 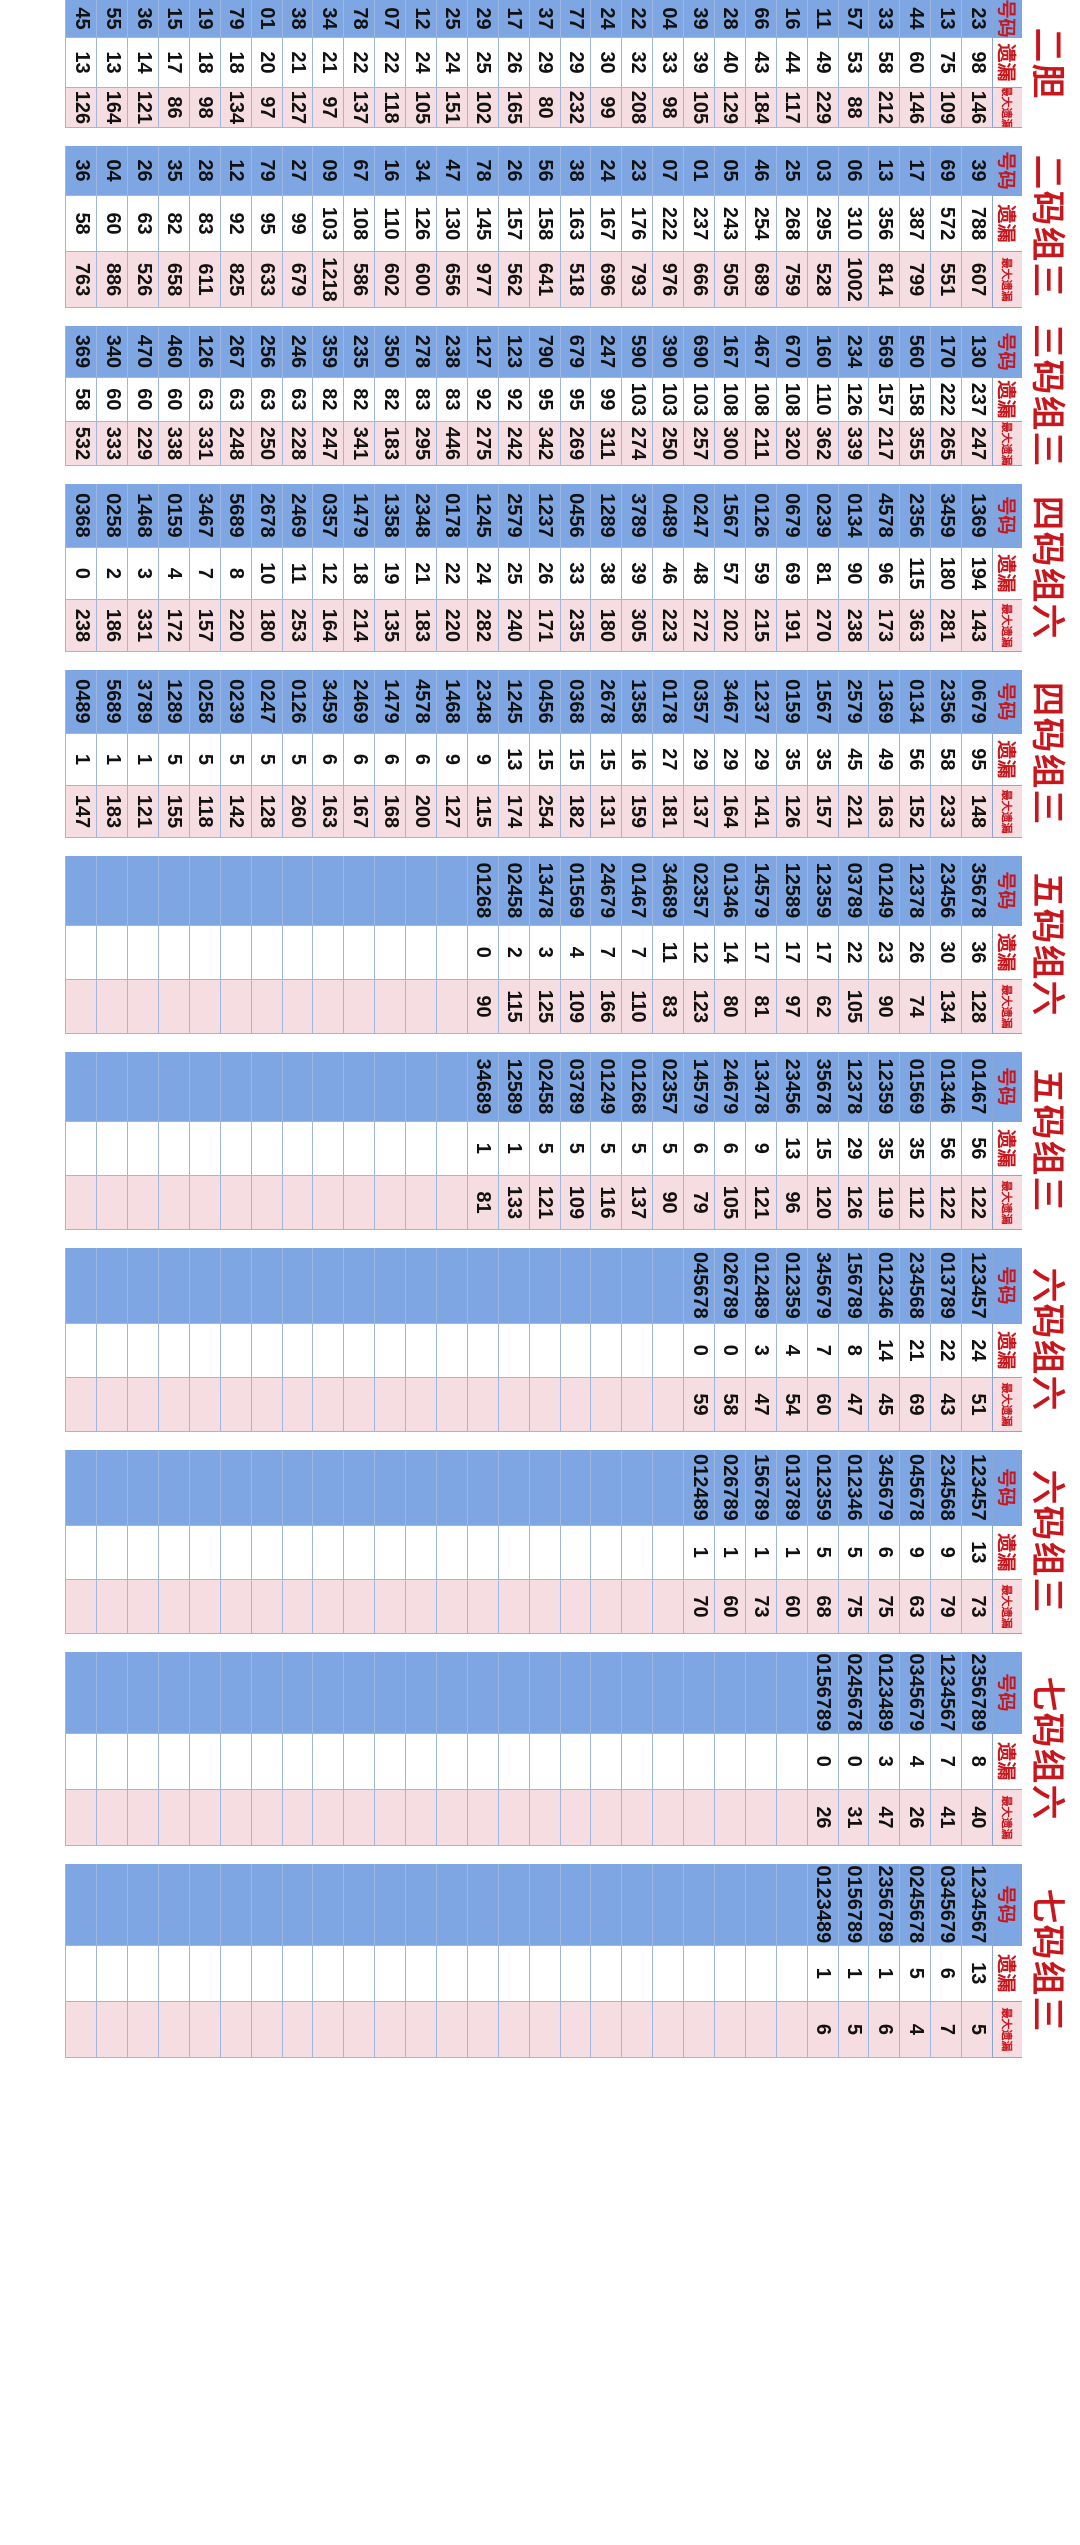 I want to click on column-header-row: 号码 遗漏 最大遗漏, so click(x=1007, y=1542).